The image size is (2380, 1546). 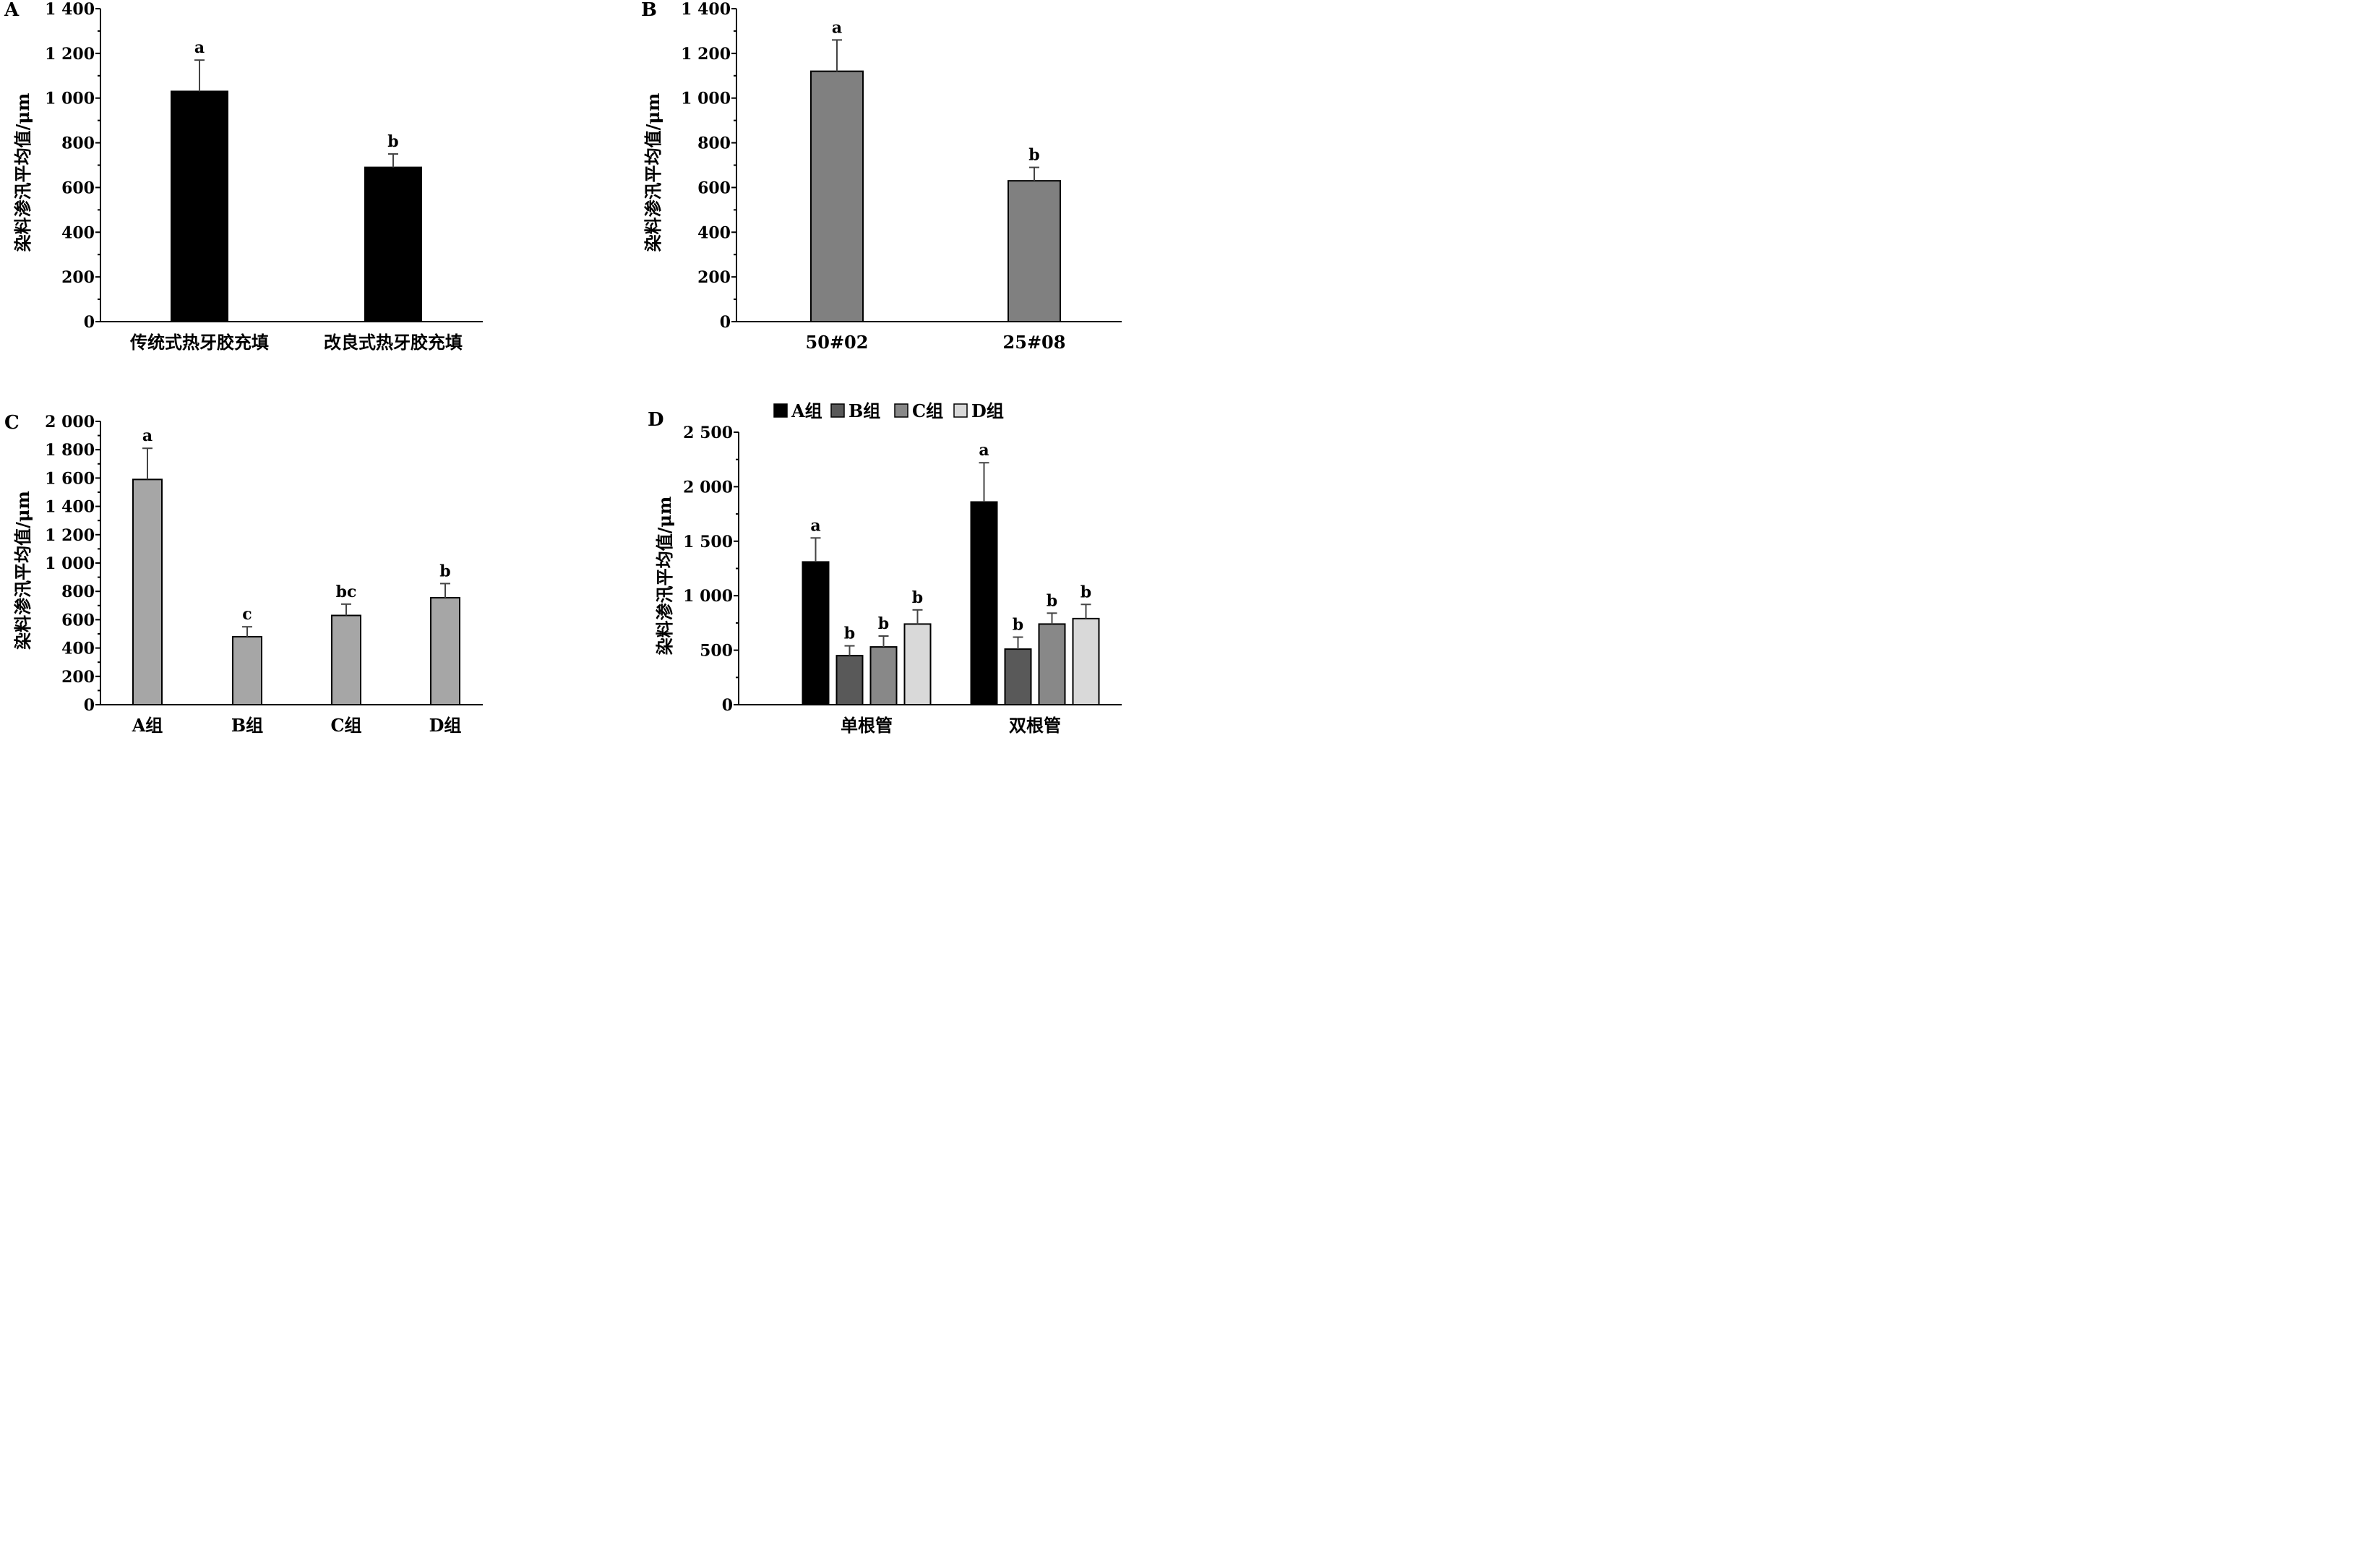 What do you see at coordinates (70, 450) in the screenshot?
I see `y-tick-label: 1 800` at bounding box center [70, 450].